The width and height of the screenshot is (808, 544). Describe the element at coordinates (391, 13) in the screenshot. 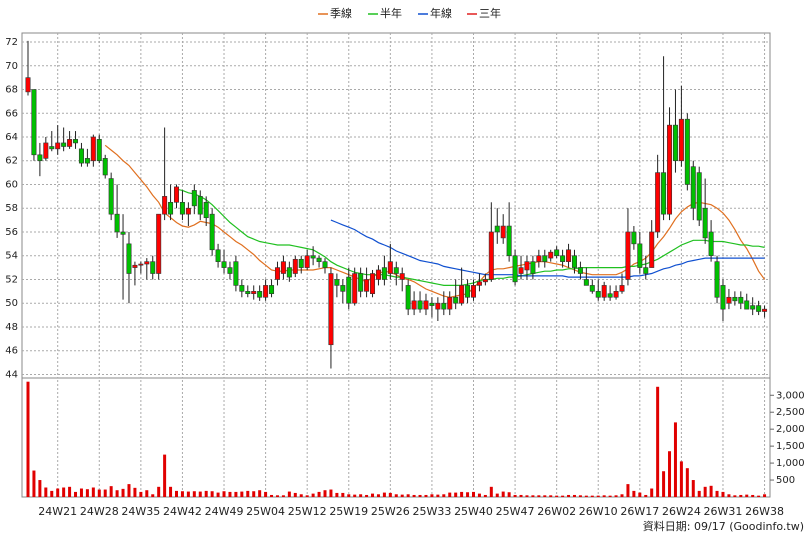

I see `legend-label: 半年` at that location.